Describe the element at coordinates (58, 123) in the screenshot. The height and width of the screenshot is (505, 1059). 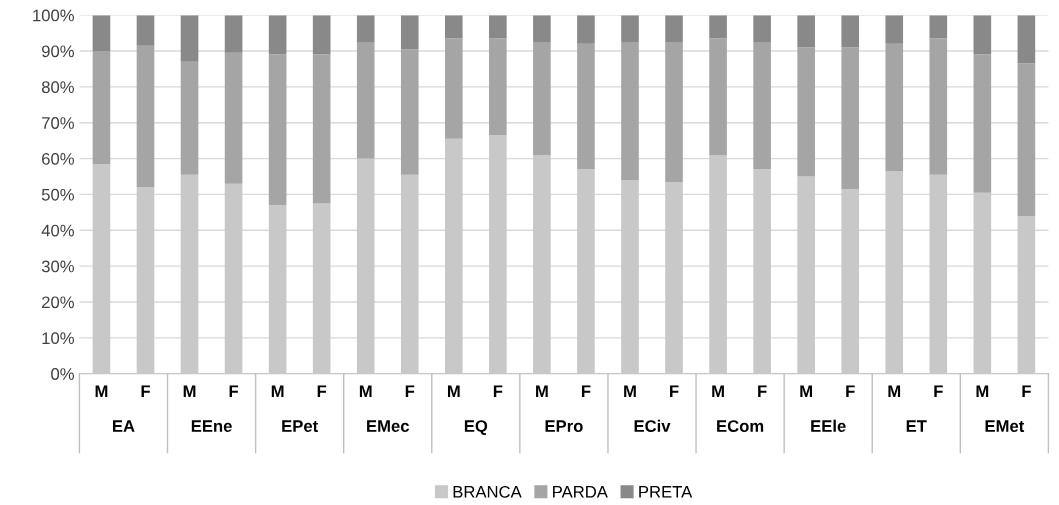
I see `y-tick-label: 70%` at that location.